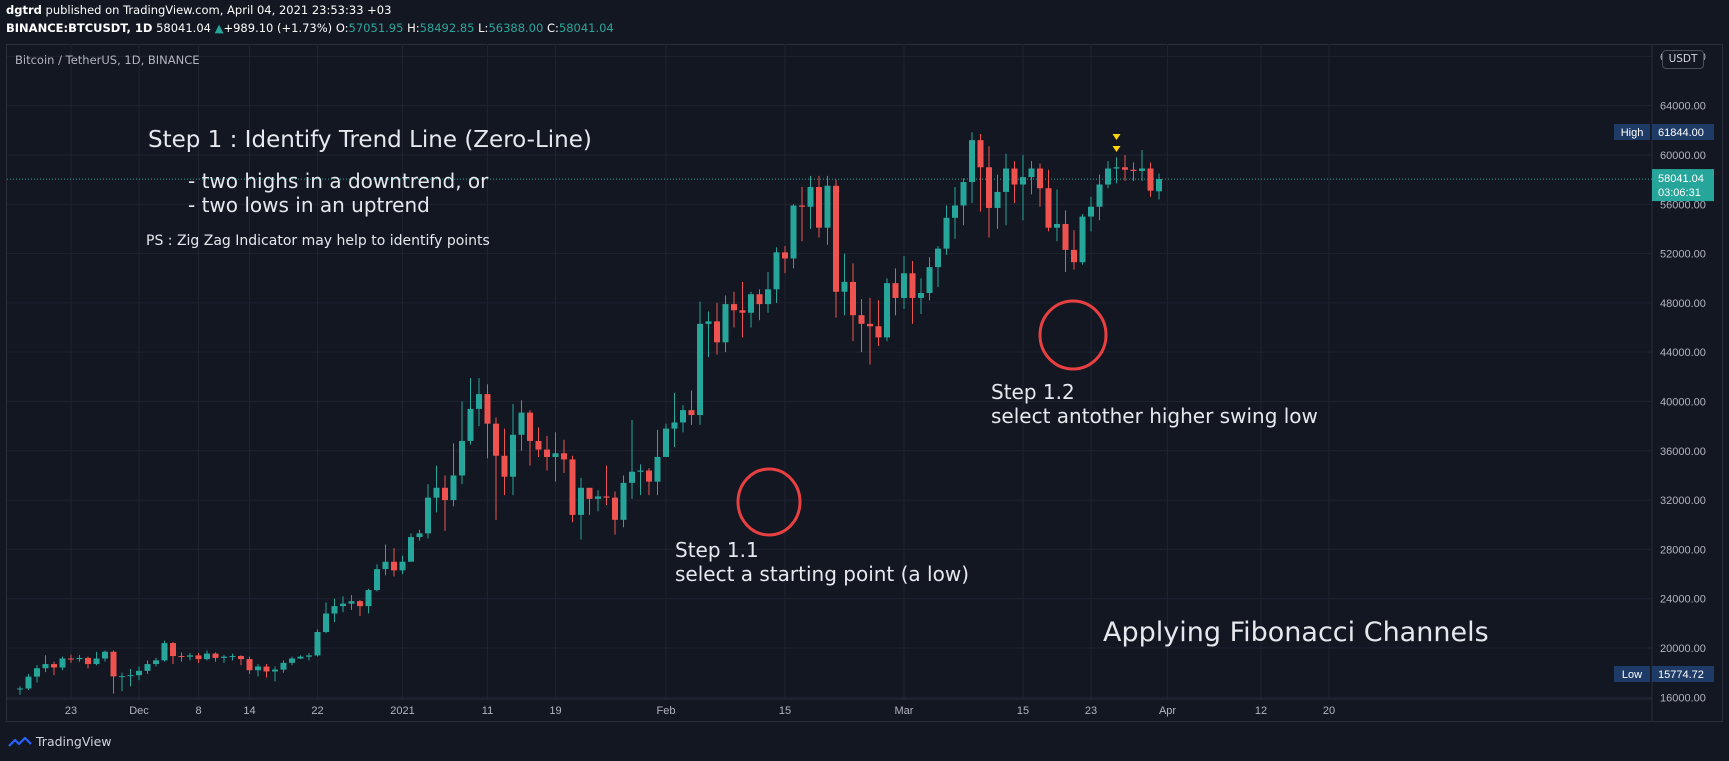  What do you see at coordinates (1023, 711) in the screenshot?
I see `x-tick-label: 15` at bounding box center [1023, 711].